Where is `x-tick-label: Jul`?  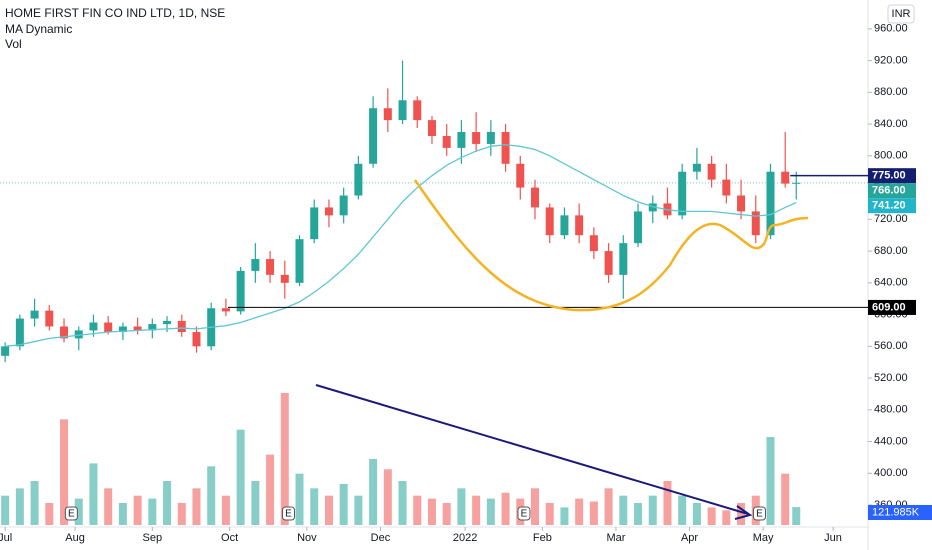
x-tick-label: Jul is located at coordinates (6, 538).